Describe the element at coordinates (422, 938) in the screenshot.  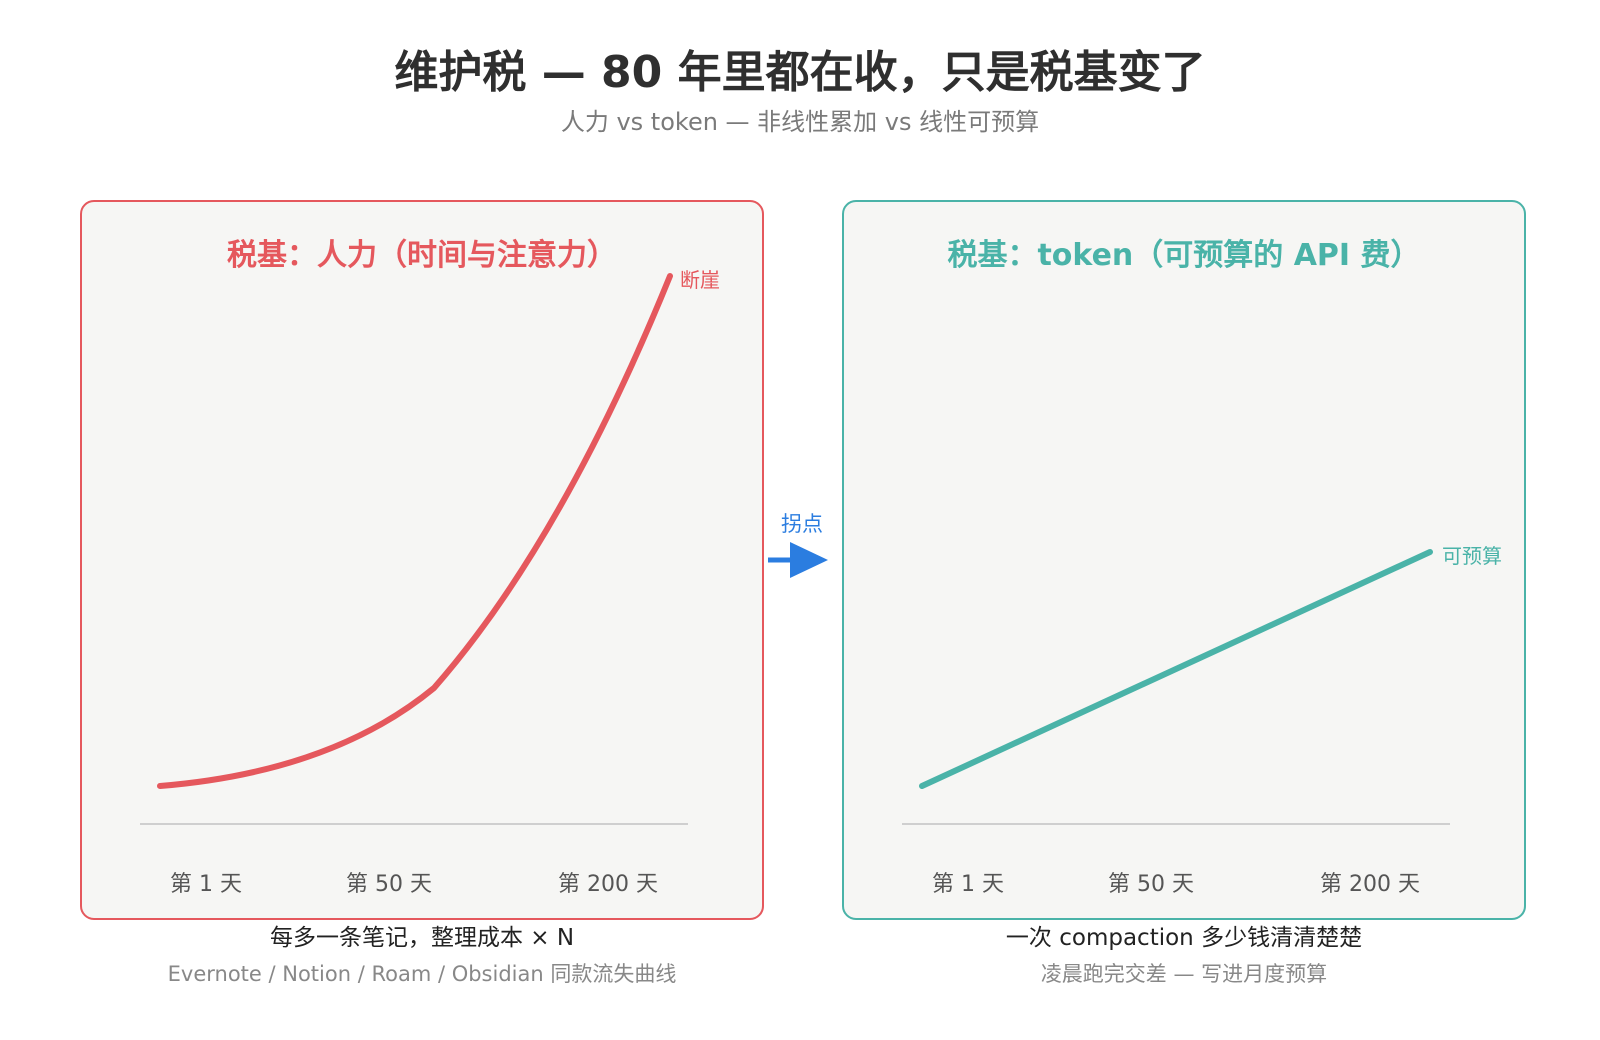
I see `human-cost-caption: 每多一条笔记，整理成本 × N` at that location.